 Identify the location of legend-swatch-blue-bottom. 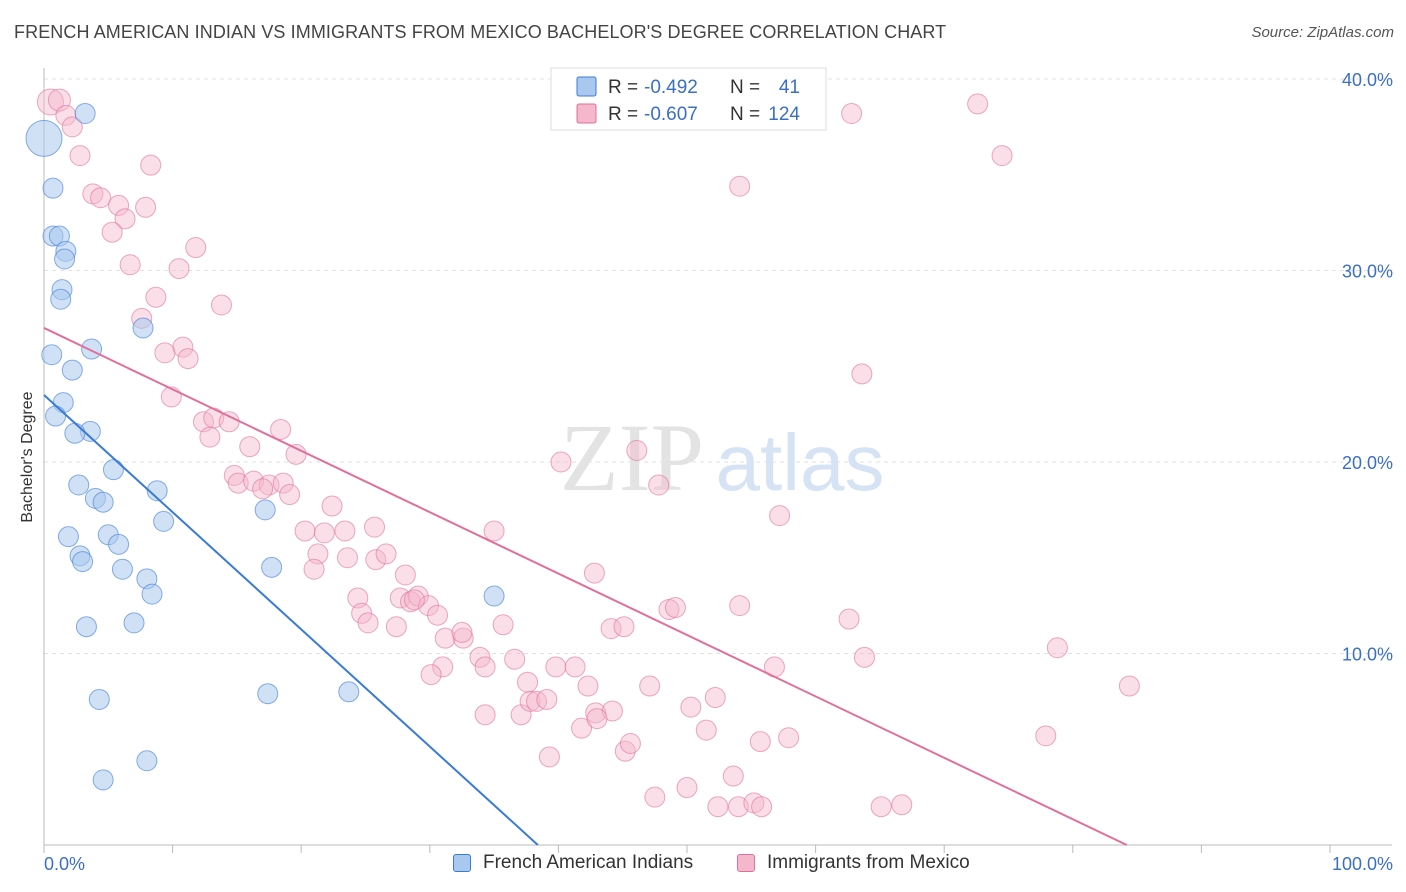
(462, 863).